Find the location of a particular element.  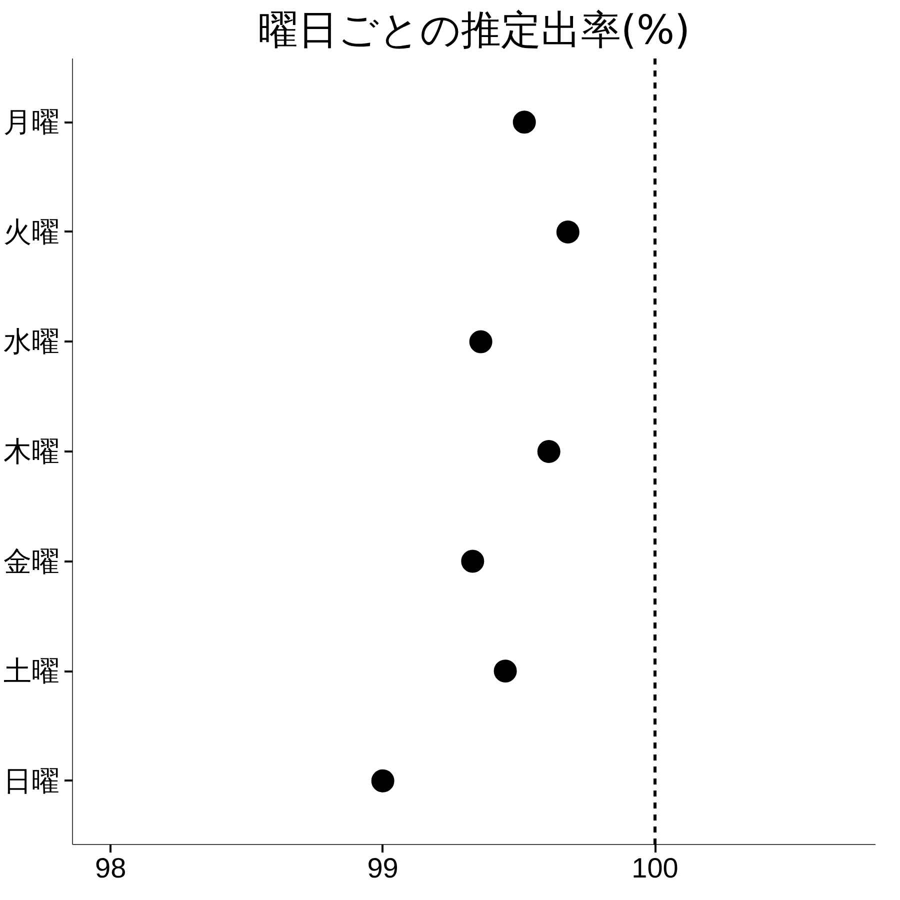

y-tick-label: 金曜 is located at coordinates (32, 561).